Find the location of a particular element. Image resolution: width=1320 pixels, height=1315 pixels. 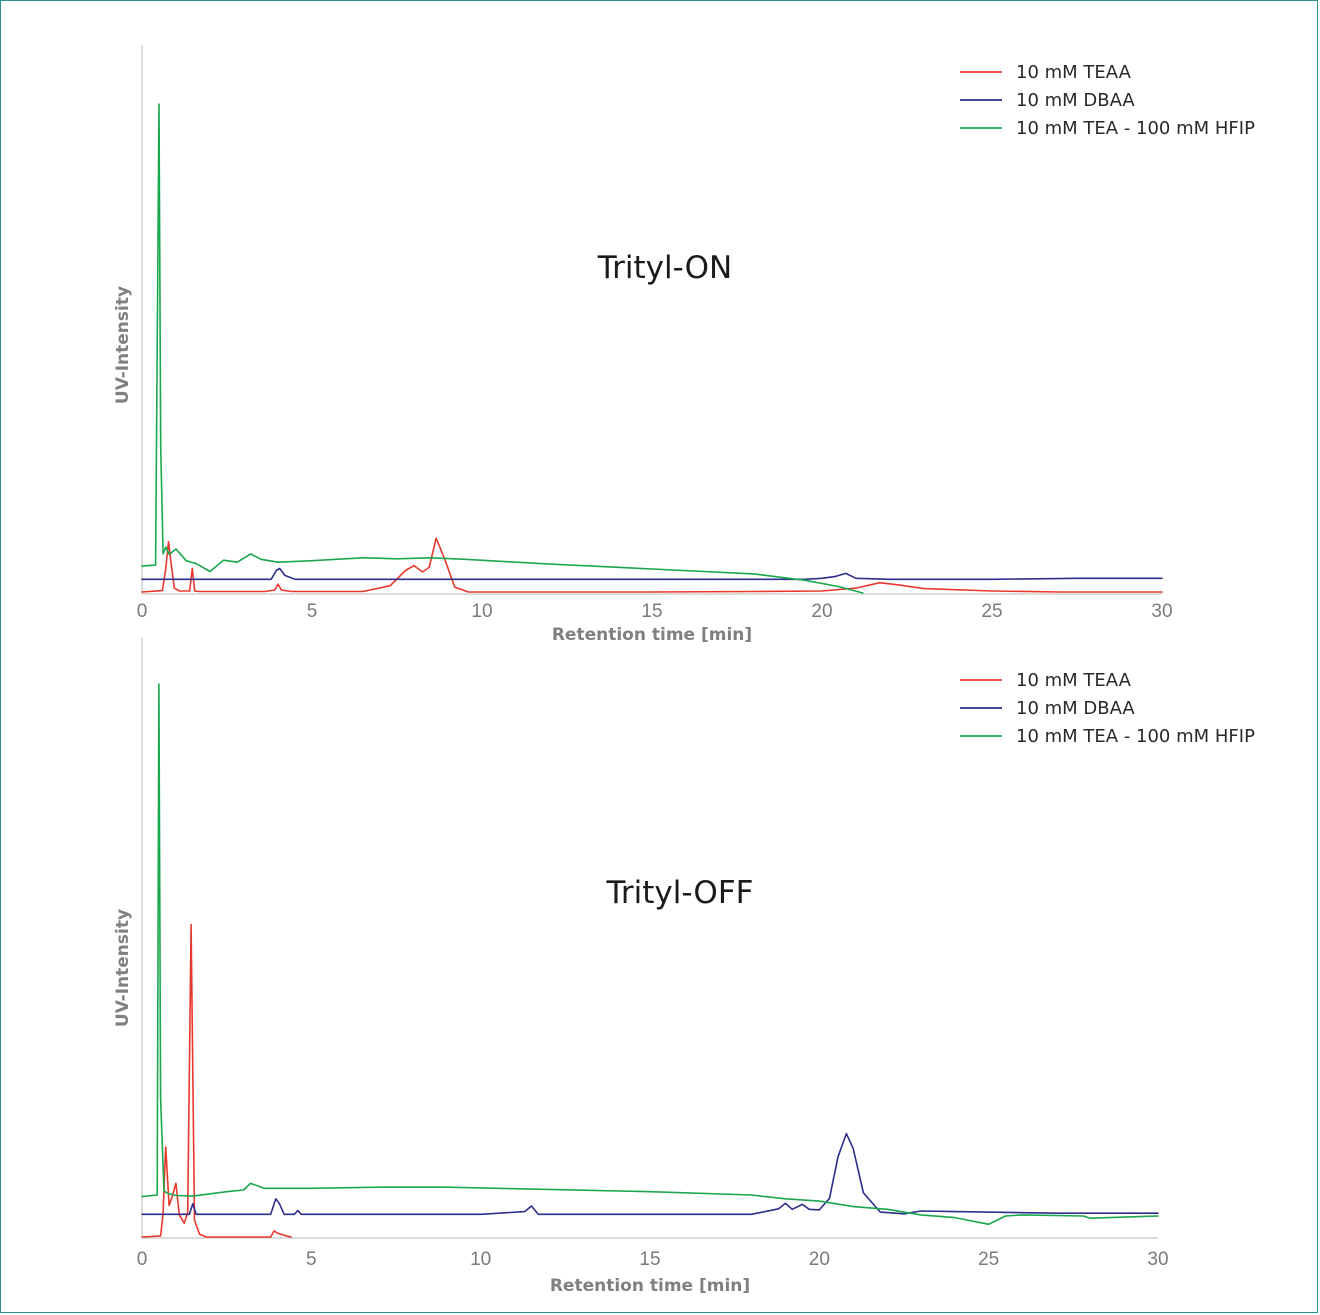

chart-title: Trityl-OFF is located at coordinates (680, 893).